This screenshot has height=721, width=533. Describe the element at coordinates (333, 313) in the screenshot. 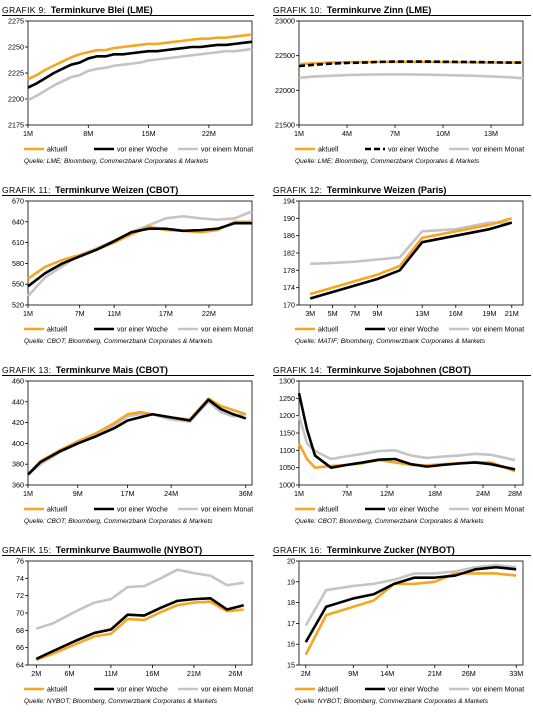

I see `x-tick-label: 5M` at that location.